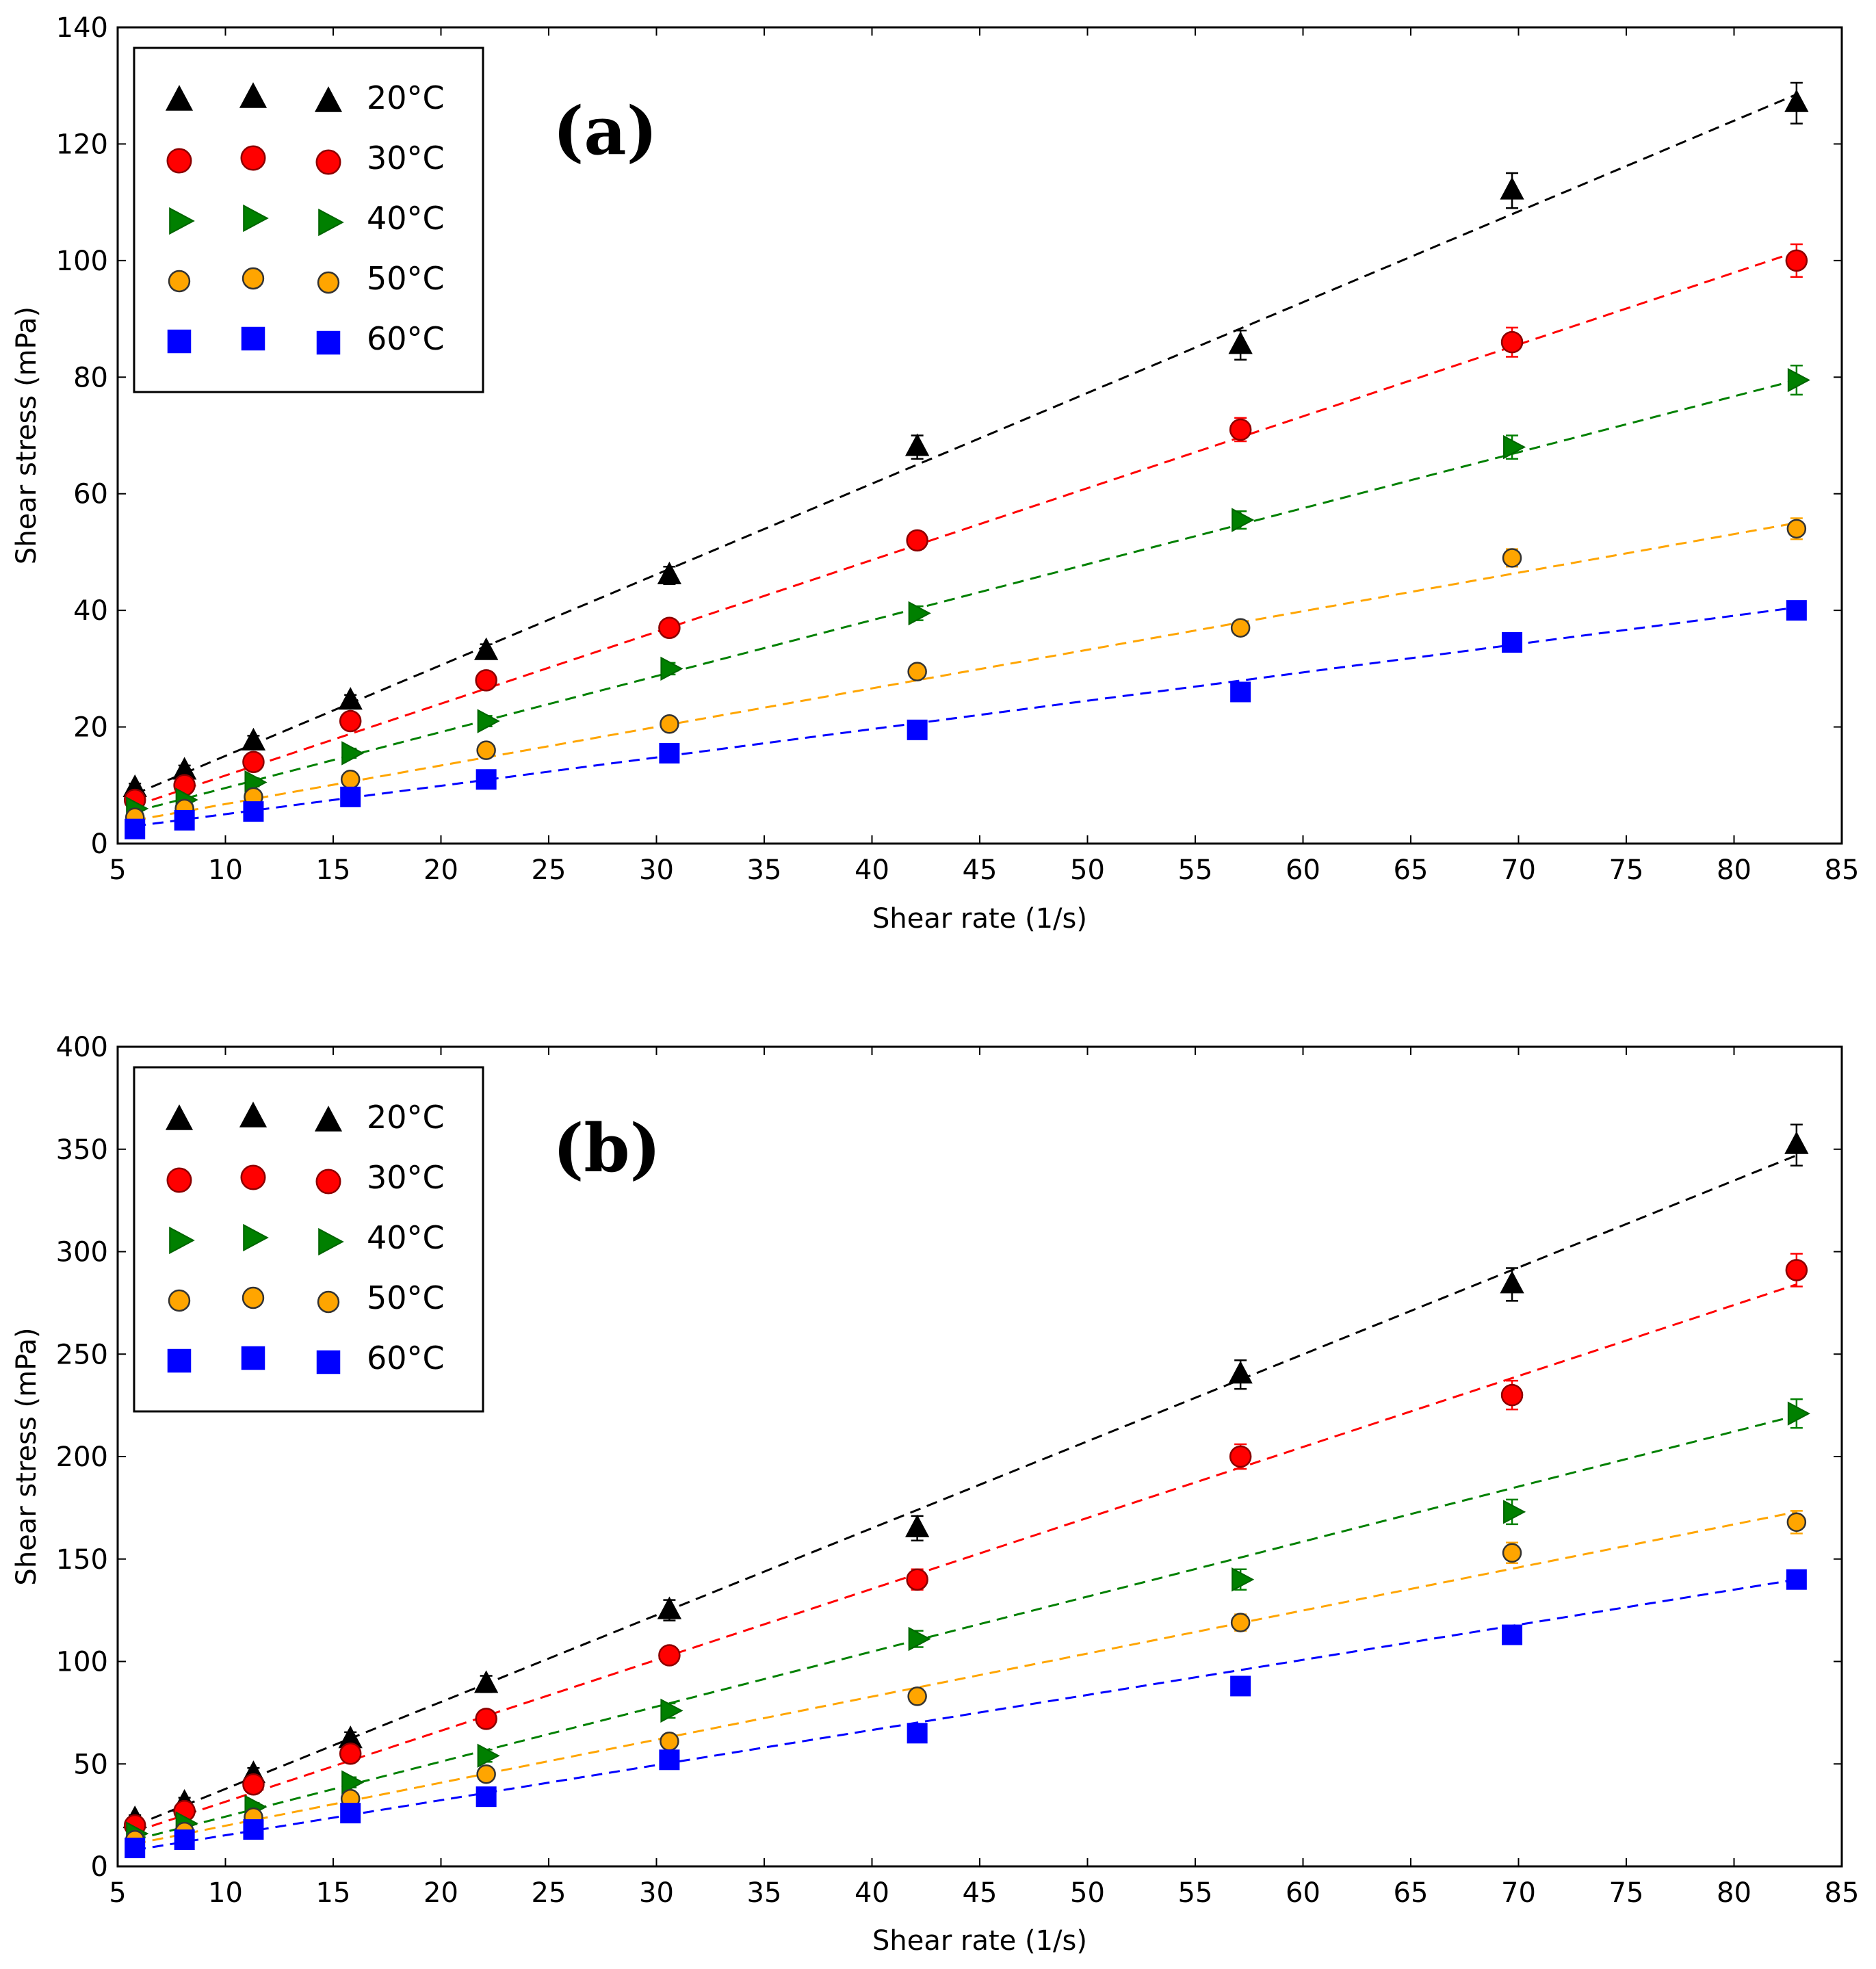  Describe the element at coordinates (90, 611) in the screenshot. I see `y-tick-label: 40` at that location.